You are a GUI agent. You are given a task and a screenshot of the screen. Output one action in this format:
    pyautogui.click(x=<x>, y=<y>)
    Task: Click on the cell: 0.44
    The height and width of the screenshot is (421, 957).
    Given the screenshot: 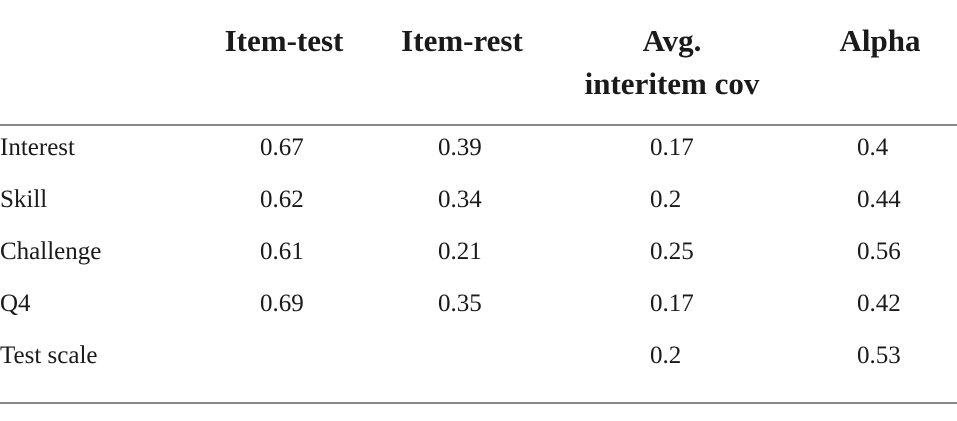 What is the action you would take?
    pyautogui.click(x=879, y=199)
    